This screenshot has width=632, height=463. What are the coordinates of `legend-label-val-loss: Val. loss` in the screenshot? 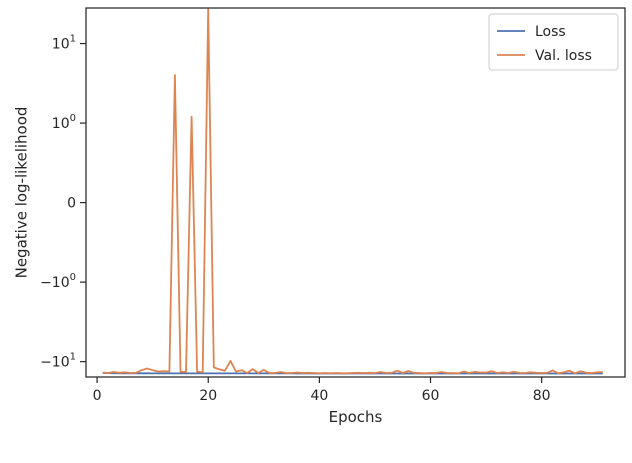 It's located at (563, 56).